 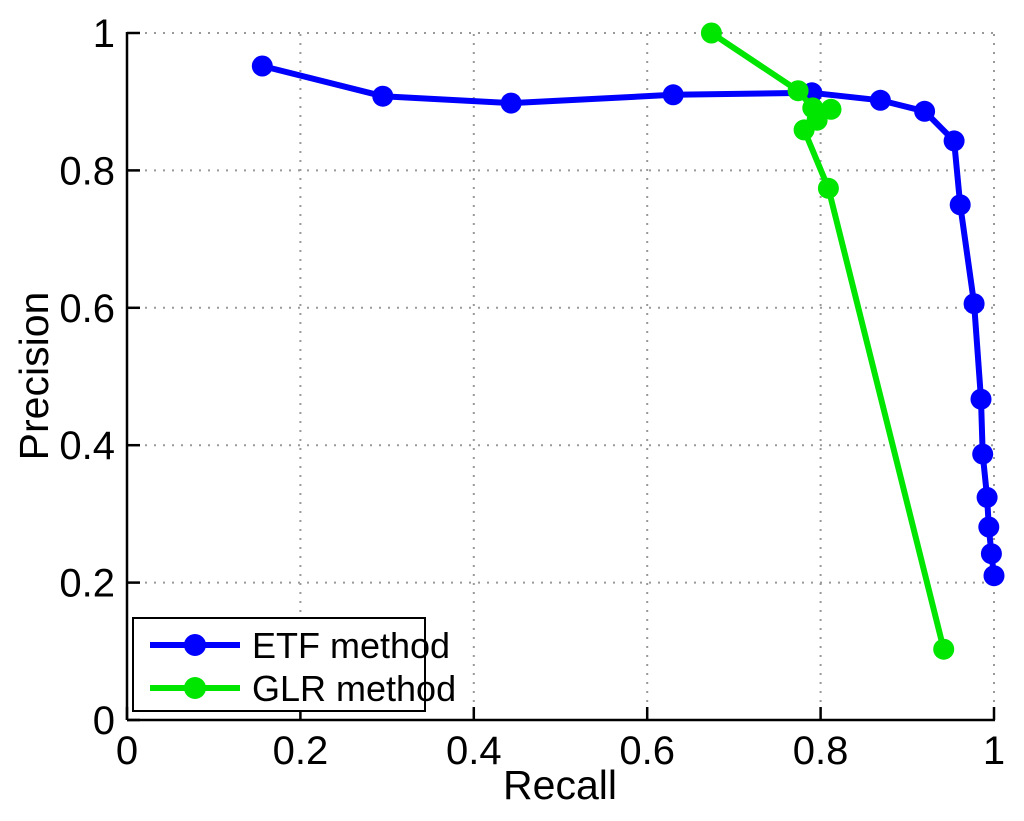 I want to click on y-tick-label: 1, so click(x=104, y=34).